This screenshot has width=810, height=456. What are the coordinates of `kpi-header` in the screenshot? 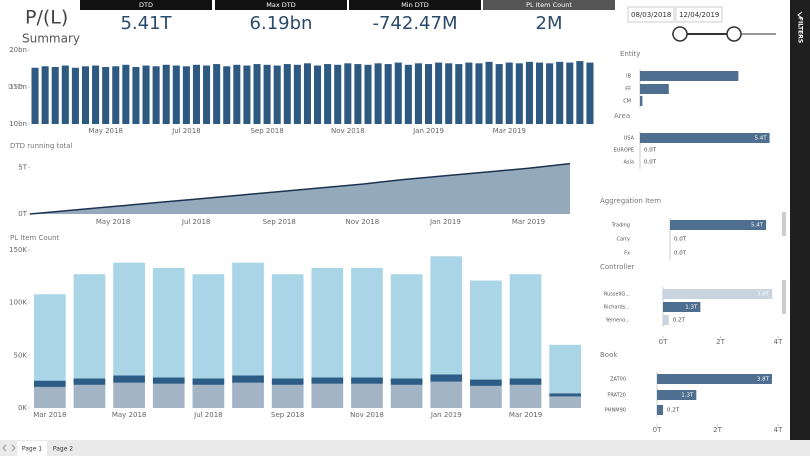 It's located at (549, 5).